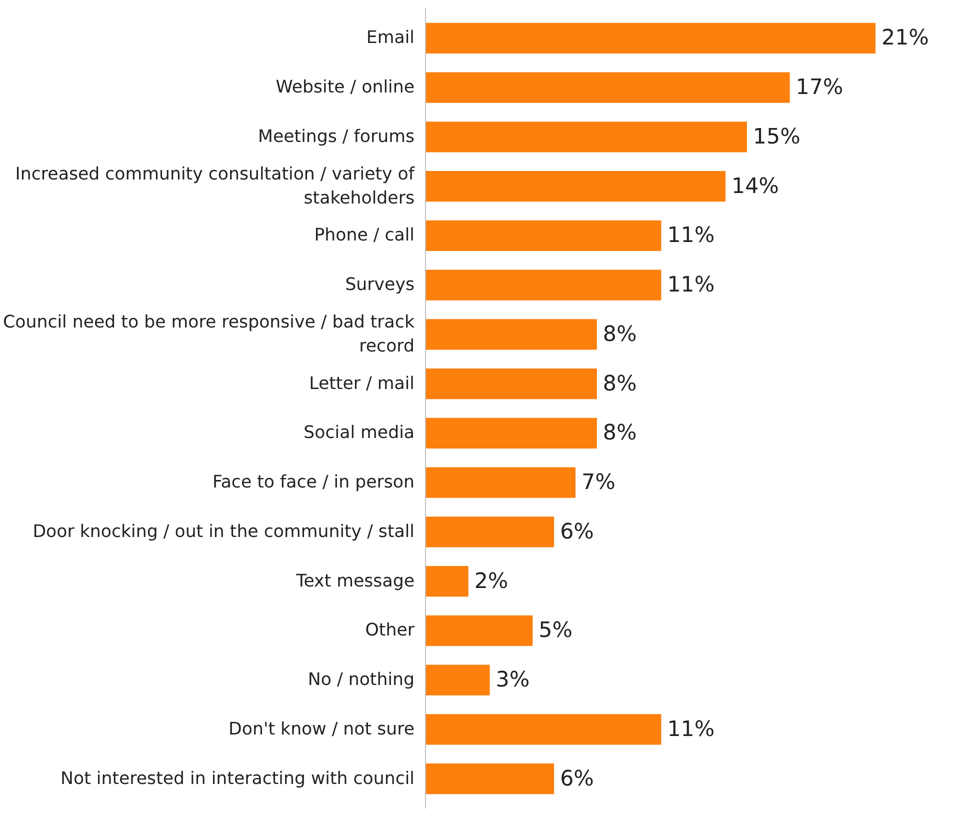 Image resolution: width=970 pixels, height=813 pixels. I want to click on data-label: 5%, so click(555, 631).